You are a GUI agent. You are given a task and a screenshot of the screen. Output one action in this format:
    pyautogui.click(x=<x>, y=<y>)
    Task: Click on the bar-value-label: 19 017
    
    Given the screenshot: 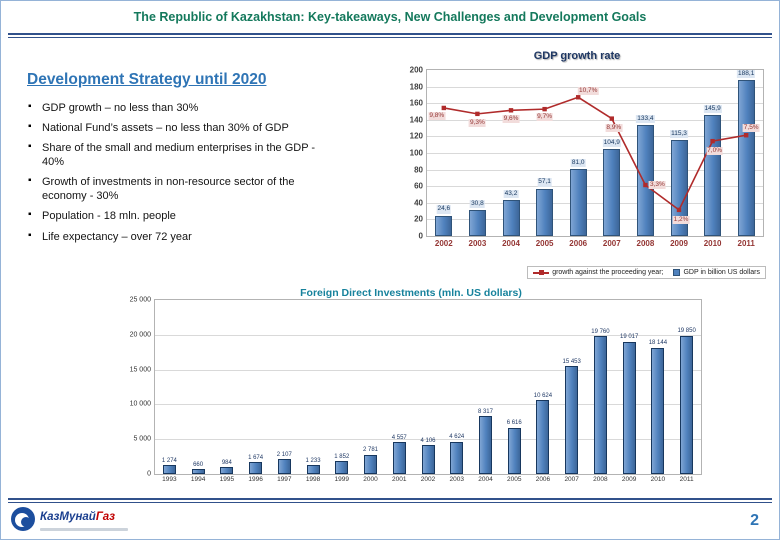 What is the action you would take?
    pyautogui.click(x=629, y=337)
    